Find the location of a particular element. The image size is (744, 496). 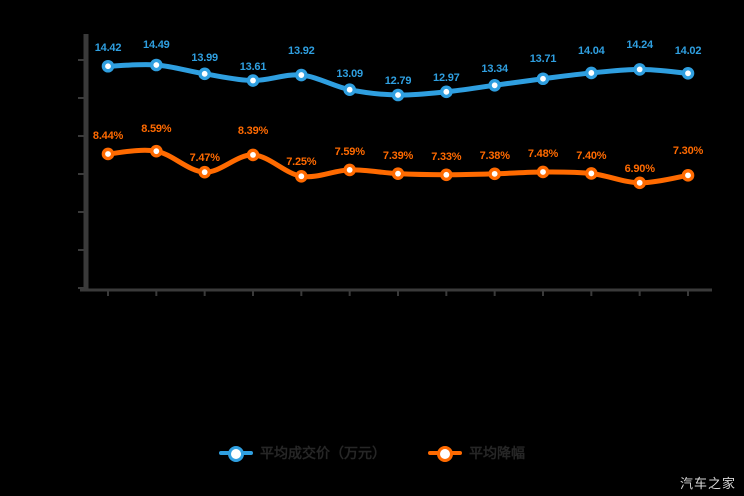

data-label-average-discount: 8.59% is located at coordinates (156, 129).